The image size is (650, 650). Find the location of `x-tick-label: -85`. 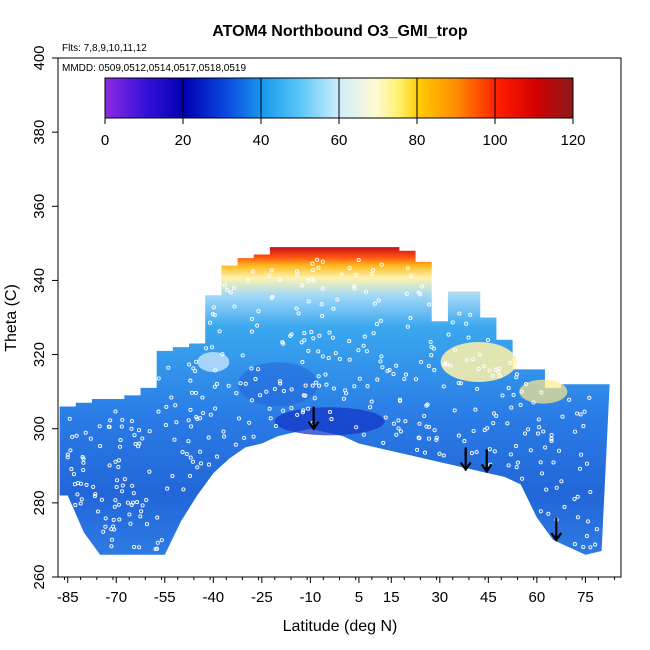

x-tick-label: -85 is located at coordinates (68, 597).